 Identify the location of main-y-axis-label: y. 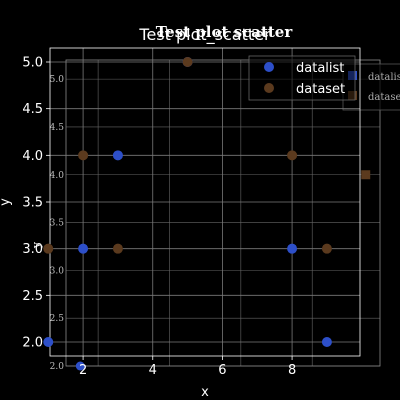
(6, 202).